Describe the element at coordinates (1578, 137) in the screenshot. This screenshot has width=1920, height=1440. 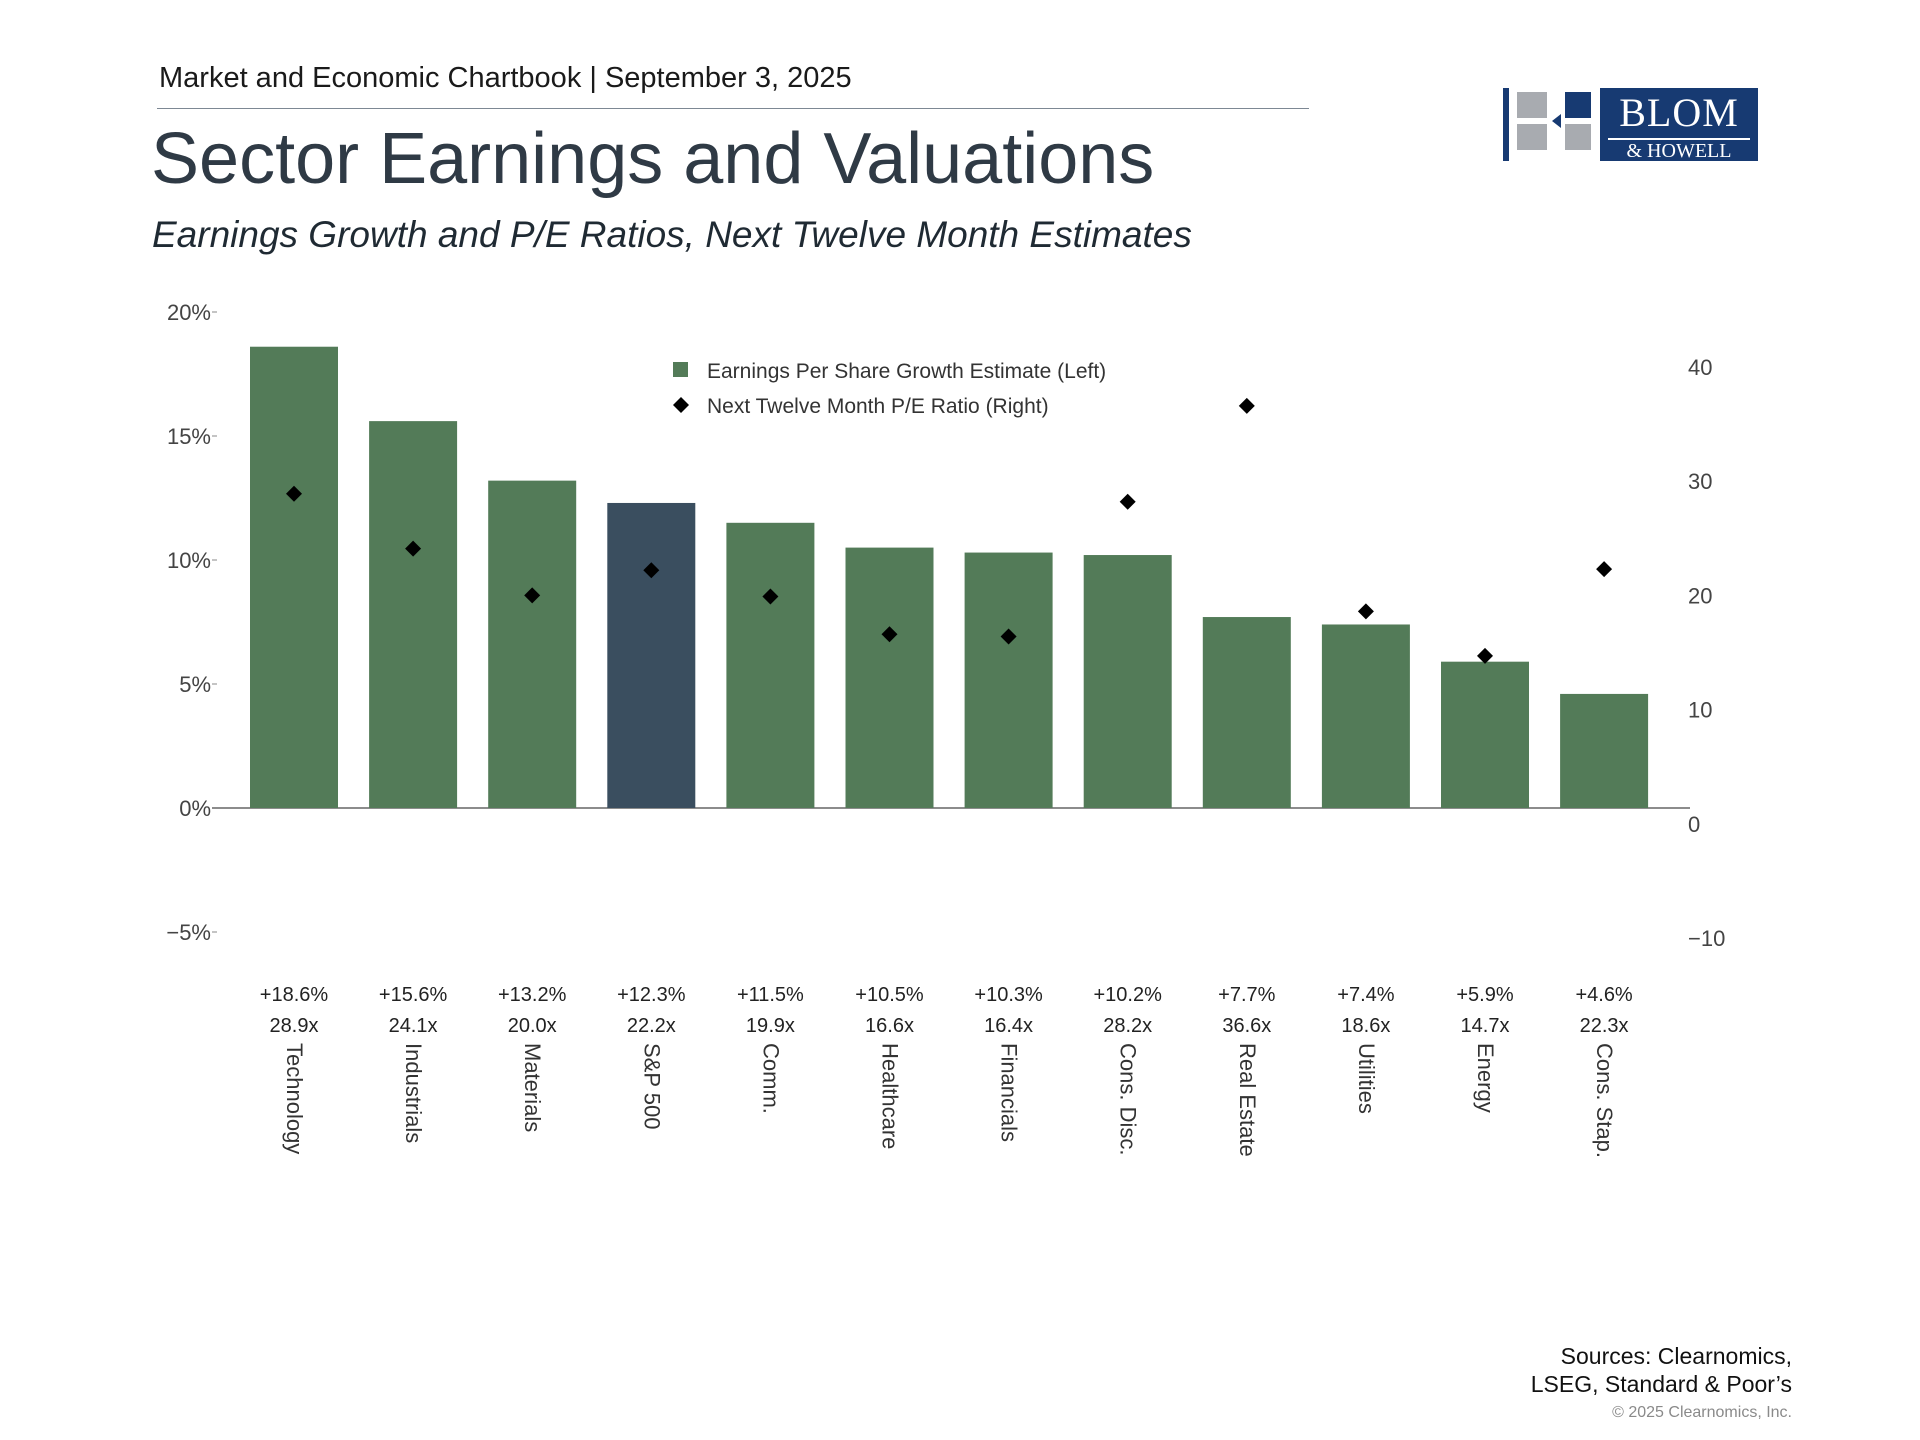
I see `logo-square-bottom-right` at that location.